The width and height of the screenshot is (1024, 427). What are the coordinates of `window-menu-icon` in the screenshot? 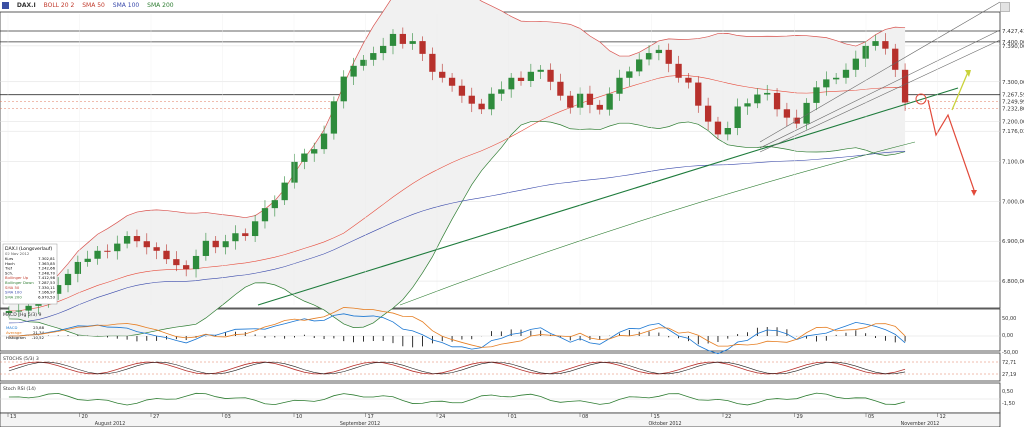 It's located at (1005, 7).